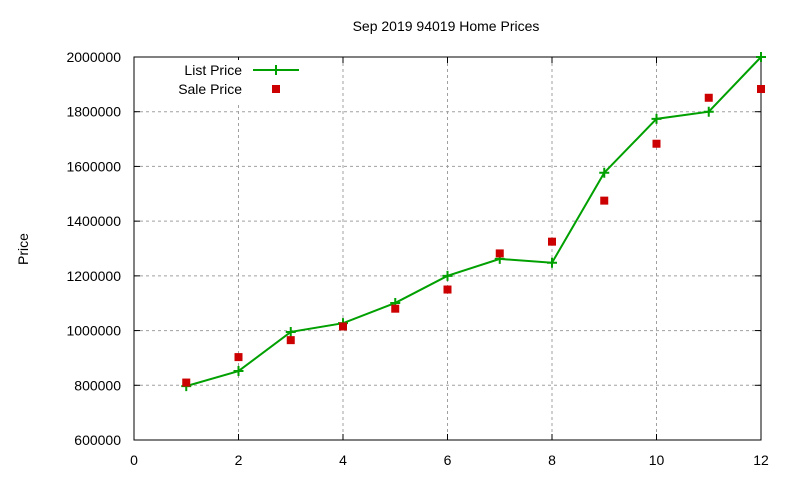  What do you see at coordinates (93, 57) in the screenshot?
I see `y-tick-label: 2000000` at bounding box center [93, 57].